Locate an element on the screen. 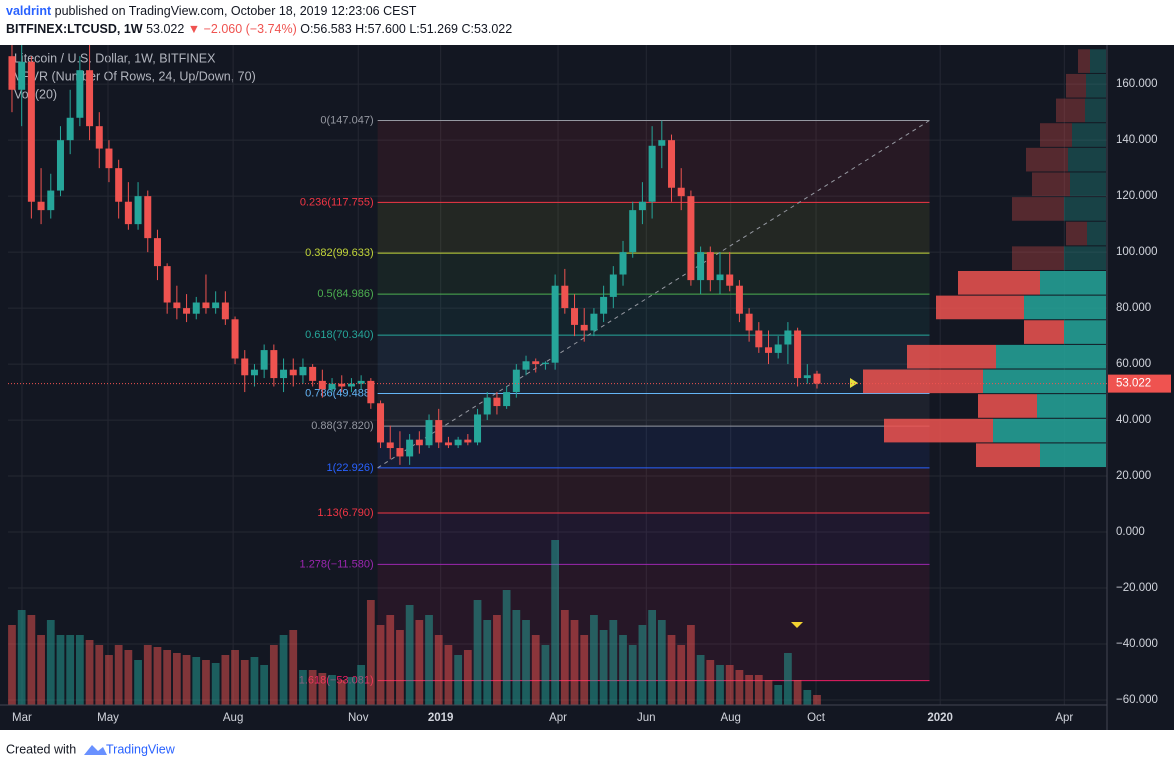 This screenshot has height=768, width=1174. fib-label: 0.236(117.755) is located at coordinates (337, 202).